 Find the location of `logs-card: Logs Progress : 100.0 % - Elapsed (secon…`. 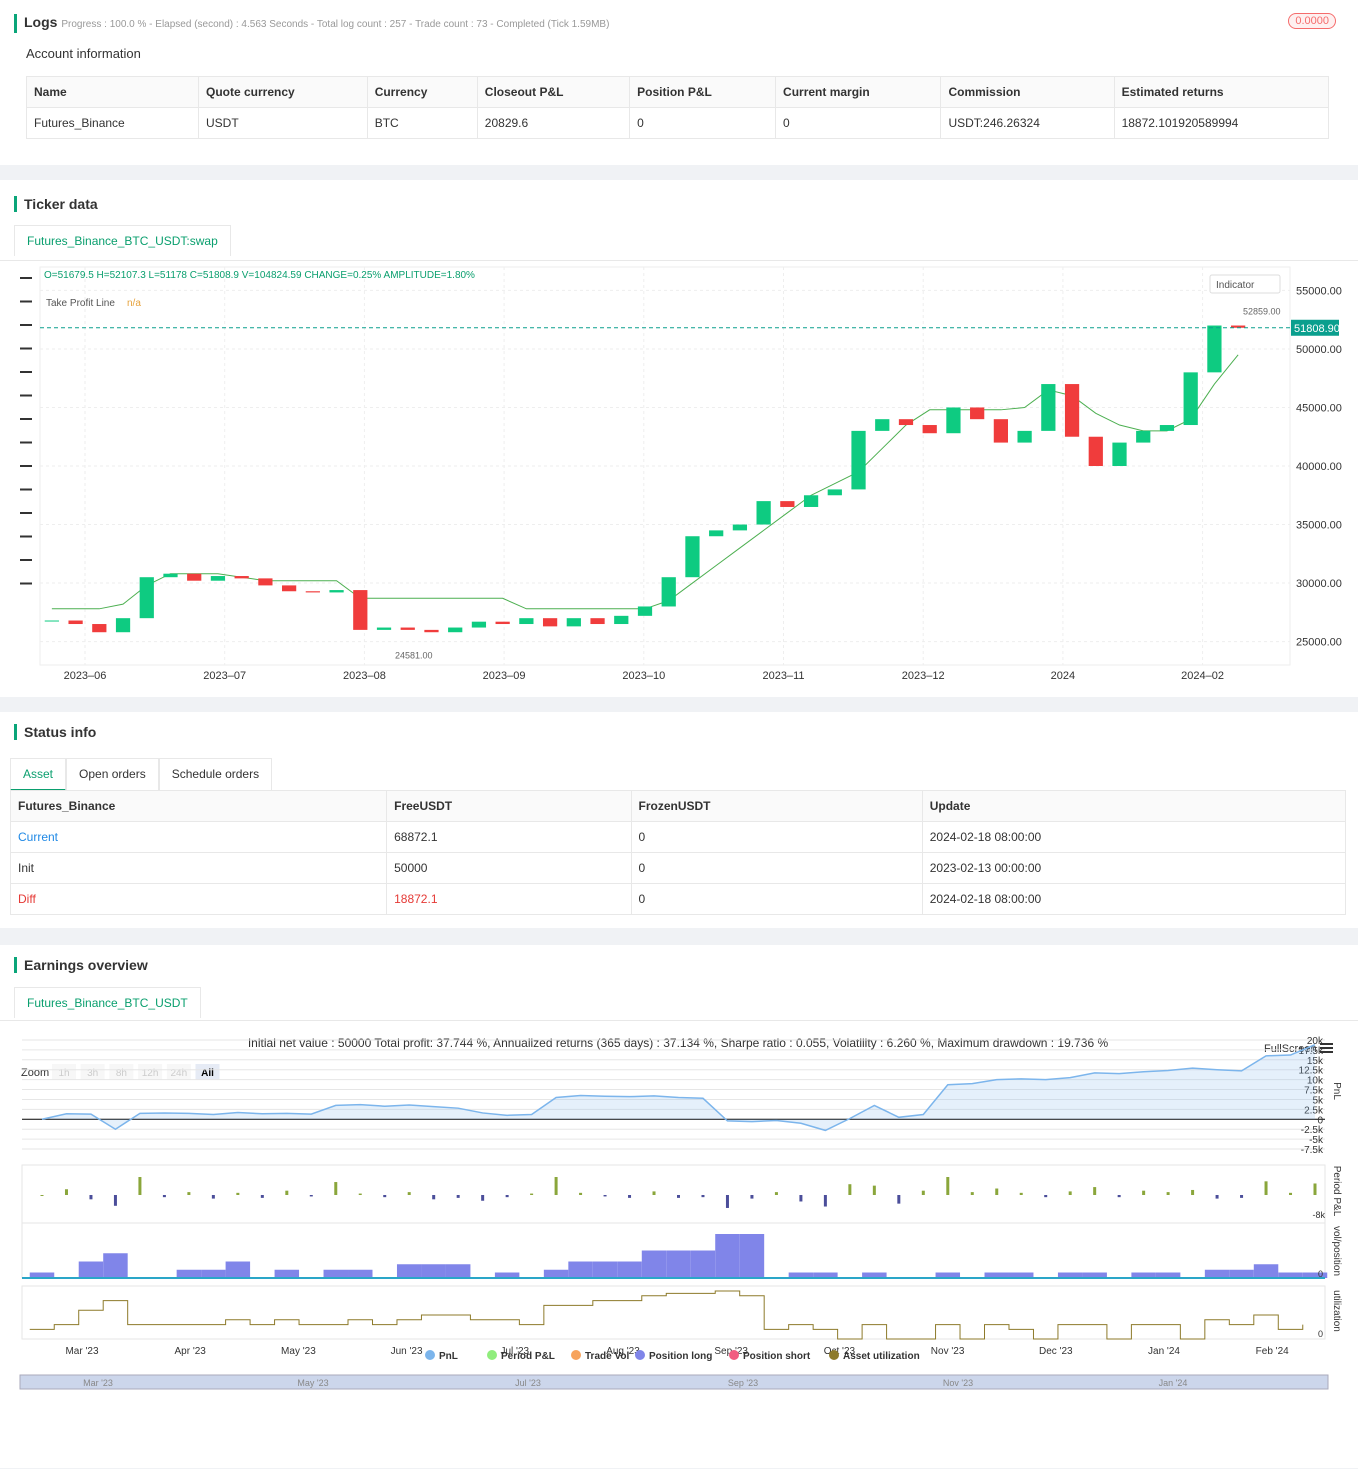

logs-card: Logs Progress : 100.0 % - Elapsed (secon… is located at coordinates (679, 82).